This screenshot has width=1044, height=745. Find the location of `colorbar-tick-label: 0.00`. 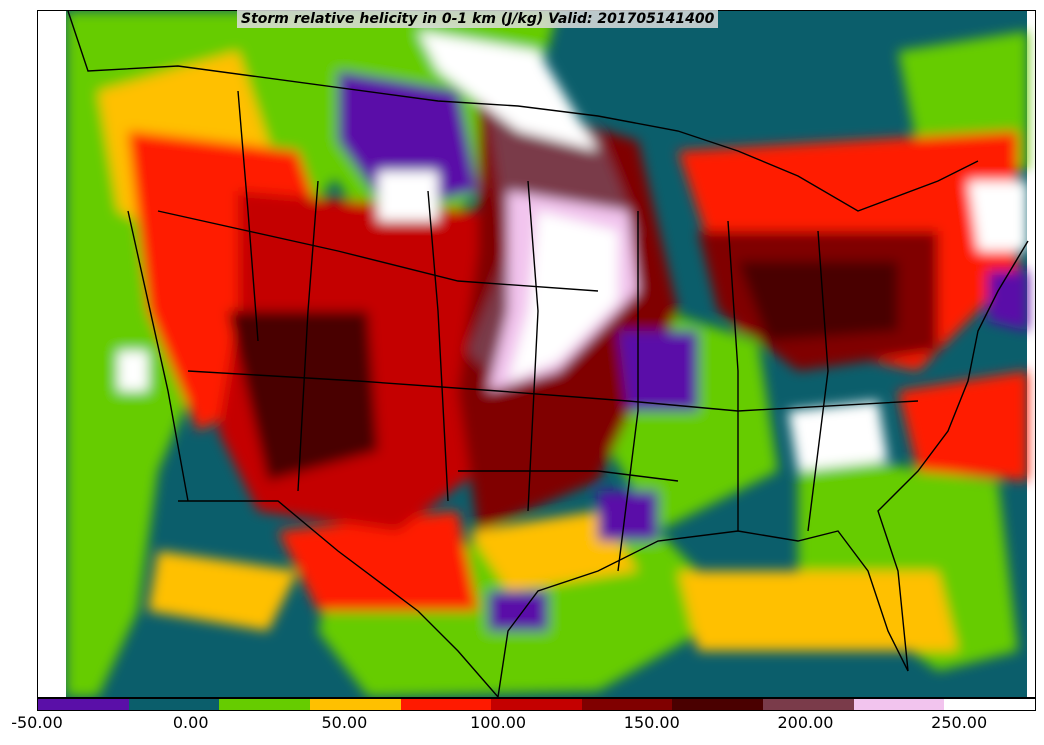

colorbar-tick-label: 0.00 is located at coordinates (190, 722).